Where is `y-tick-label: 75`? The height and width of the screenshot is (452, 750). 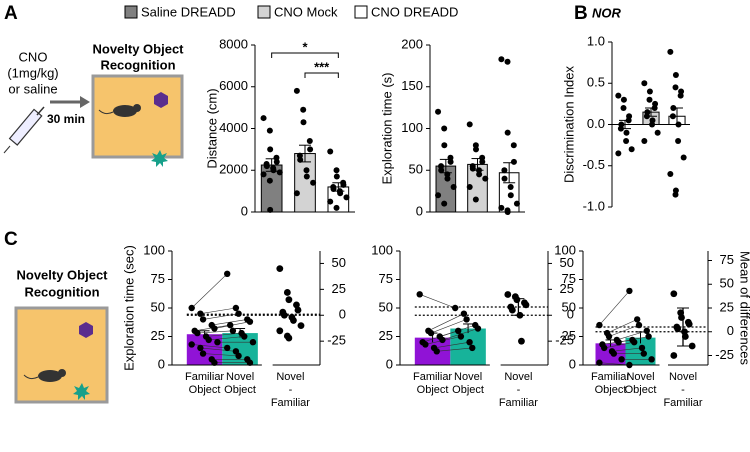
y-tick-label: 75 is located at coordinates (158, 278).